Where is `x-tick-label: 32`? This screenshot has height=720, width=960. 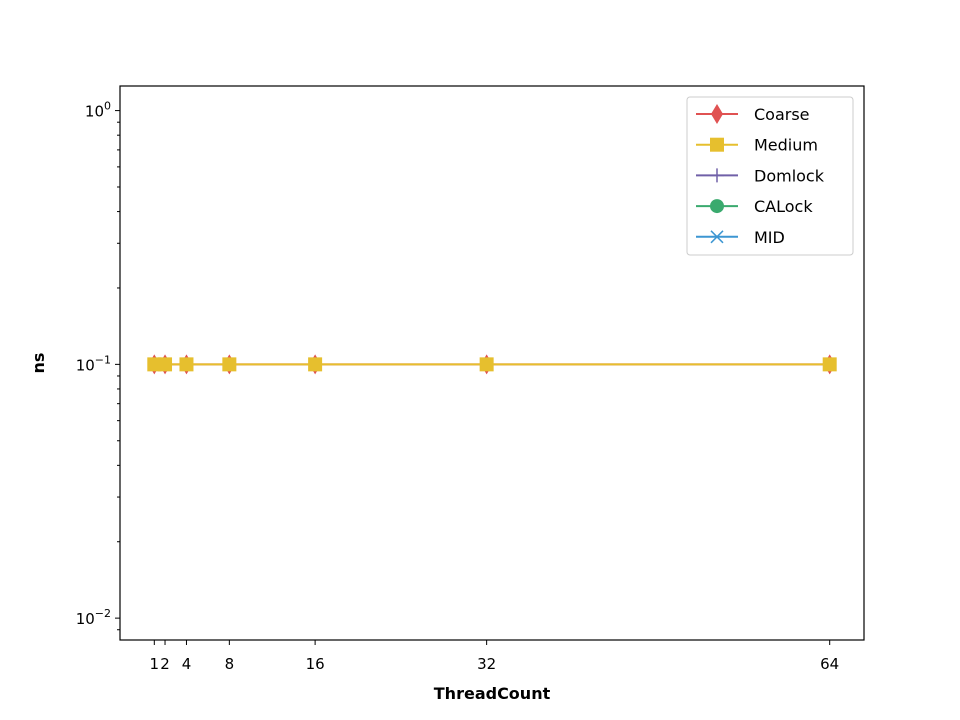
x-tick-label: 32 is located at coordinates (486, 664).